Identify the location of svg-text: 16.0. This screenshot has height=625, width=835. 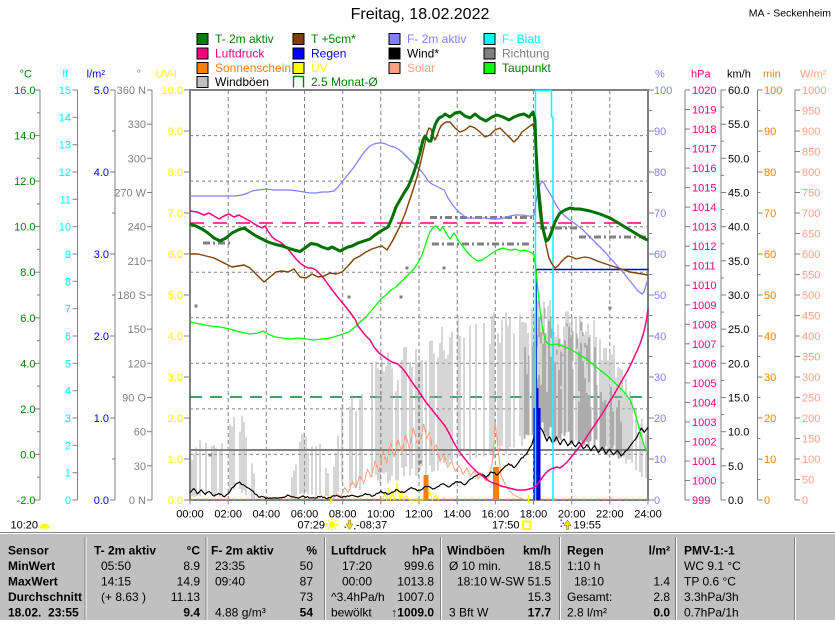
(24, 91).